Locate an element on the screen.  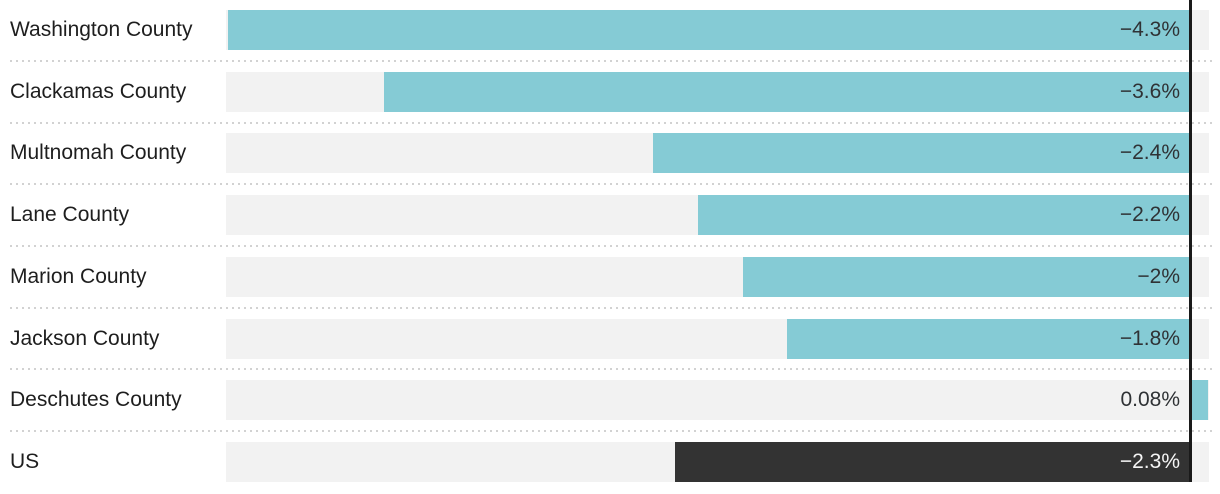
row-label: Washington County is located at coordinates (101, 29).